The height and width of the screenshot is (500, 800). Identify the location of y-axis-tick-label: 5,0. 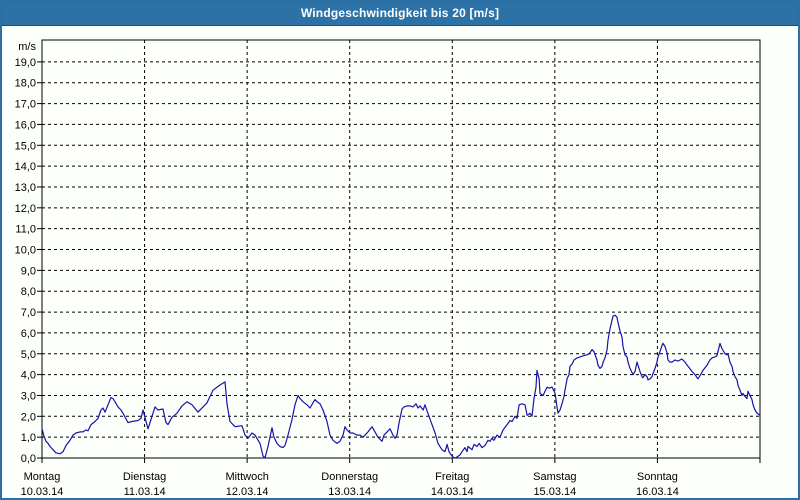
(28, 355).